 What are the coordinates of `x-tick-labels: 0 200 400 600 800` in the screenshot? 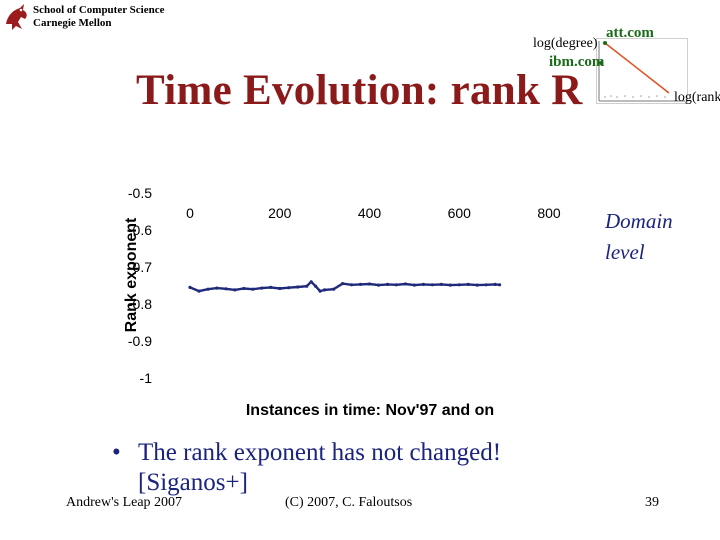 It's located at (373, 213).